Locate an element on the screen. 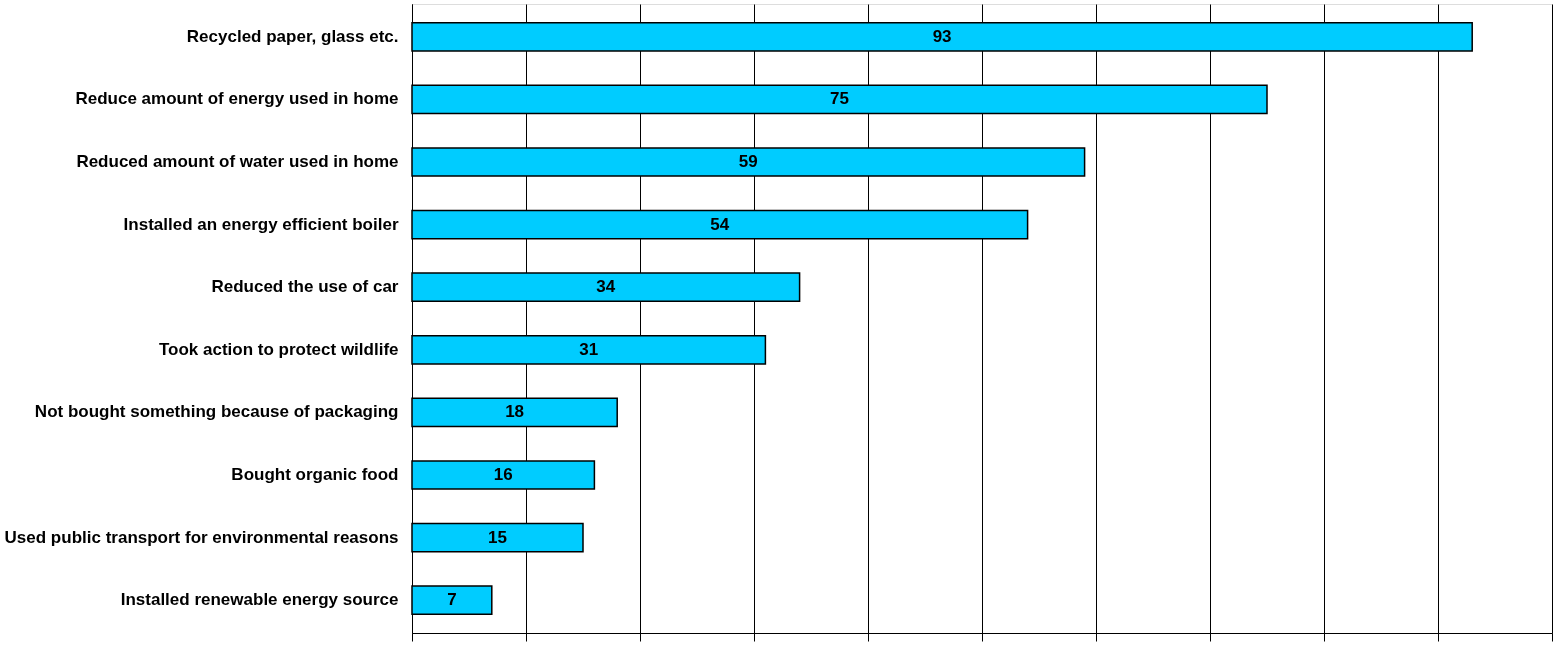 This screenshot has height=646, width=1557. y-tick-label: Used public transport for environmental reasons is located at coordinates (201, 537).